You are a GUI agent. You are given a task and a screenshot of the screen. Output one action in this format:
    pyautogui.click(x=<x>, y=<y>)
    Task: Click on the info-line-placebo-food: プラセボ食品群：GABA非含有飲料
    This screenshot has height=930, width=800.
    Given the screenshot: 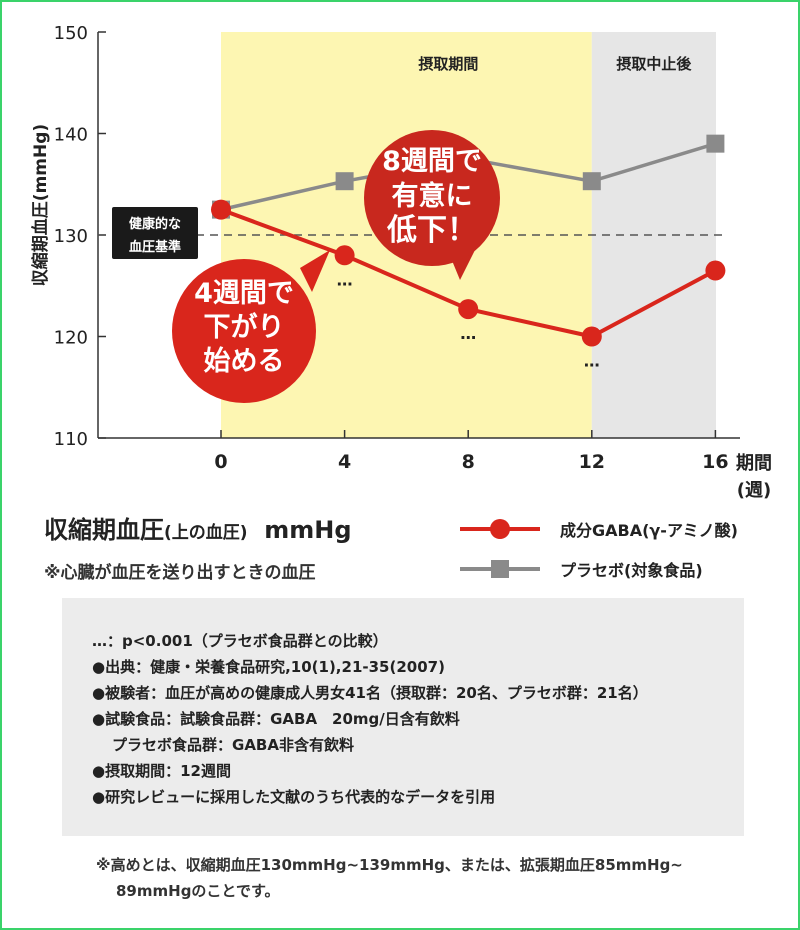 What is the action you would take?
    pyautogui.click(x=233, y=745)
    